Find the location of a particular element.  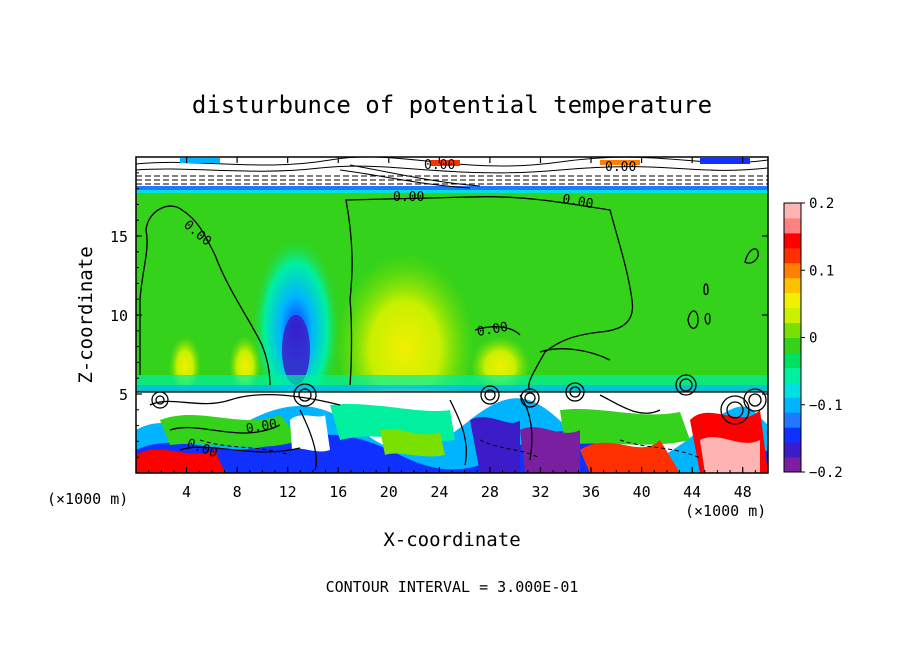

x-unit-left: (×1000 m) is located at coordinates (87, 499).